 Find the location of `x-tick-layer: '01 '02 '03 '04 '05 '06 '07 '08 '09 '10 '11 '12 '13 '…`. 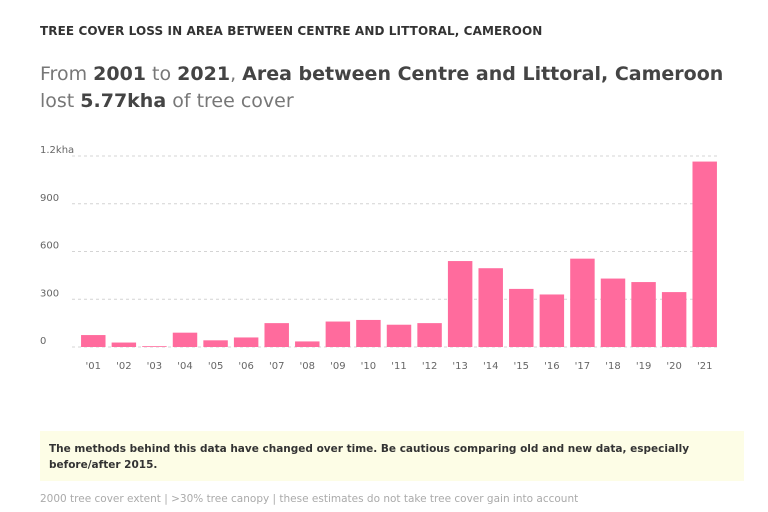

x-tick-layer: '01 '02 '03 '04 '05 '06 '07 '08 '09 '10 '11 '12 '13 '… is located at coordinates (399, 366).